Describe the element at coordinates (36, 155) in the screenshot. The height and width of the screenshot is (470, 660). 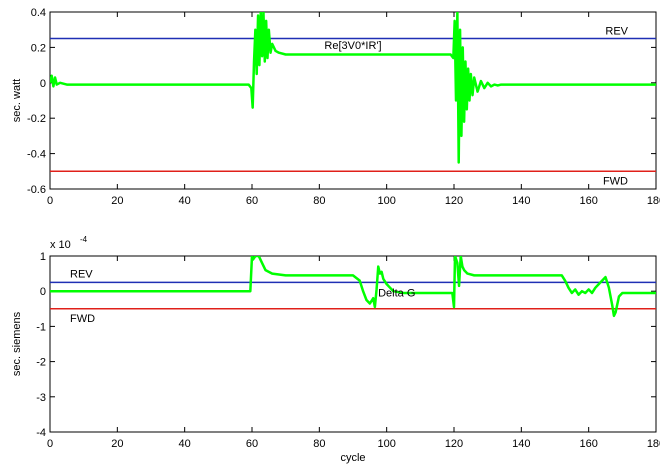
I see `y-tick-label: -0.4` at that location.